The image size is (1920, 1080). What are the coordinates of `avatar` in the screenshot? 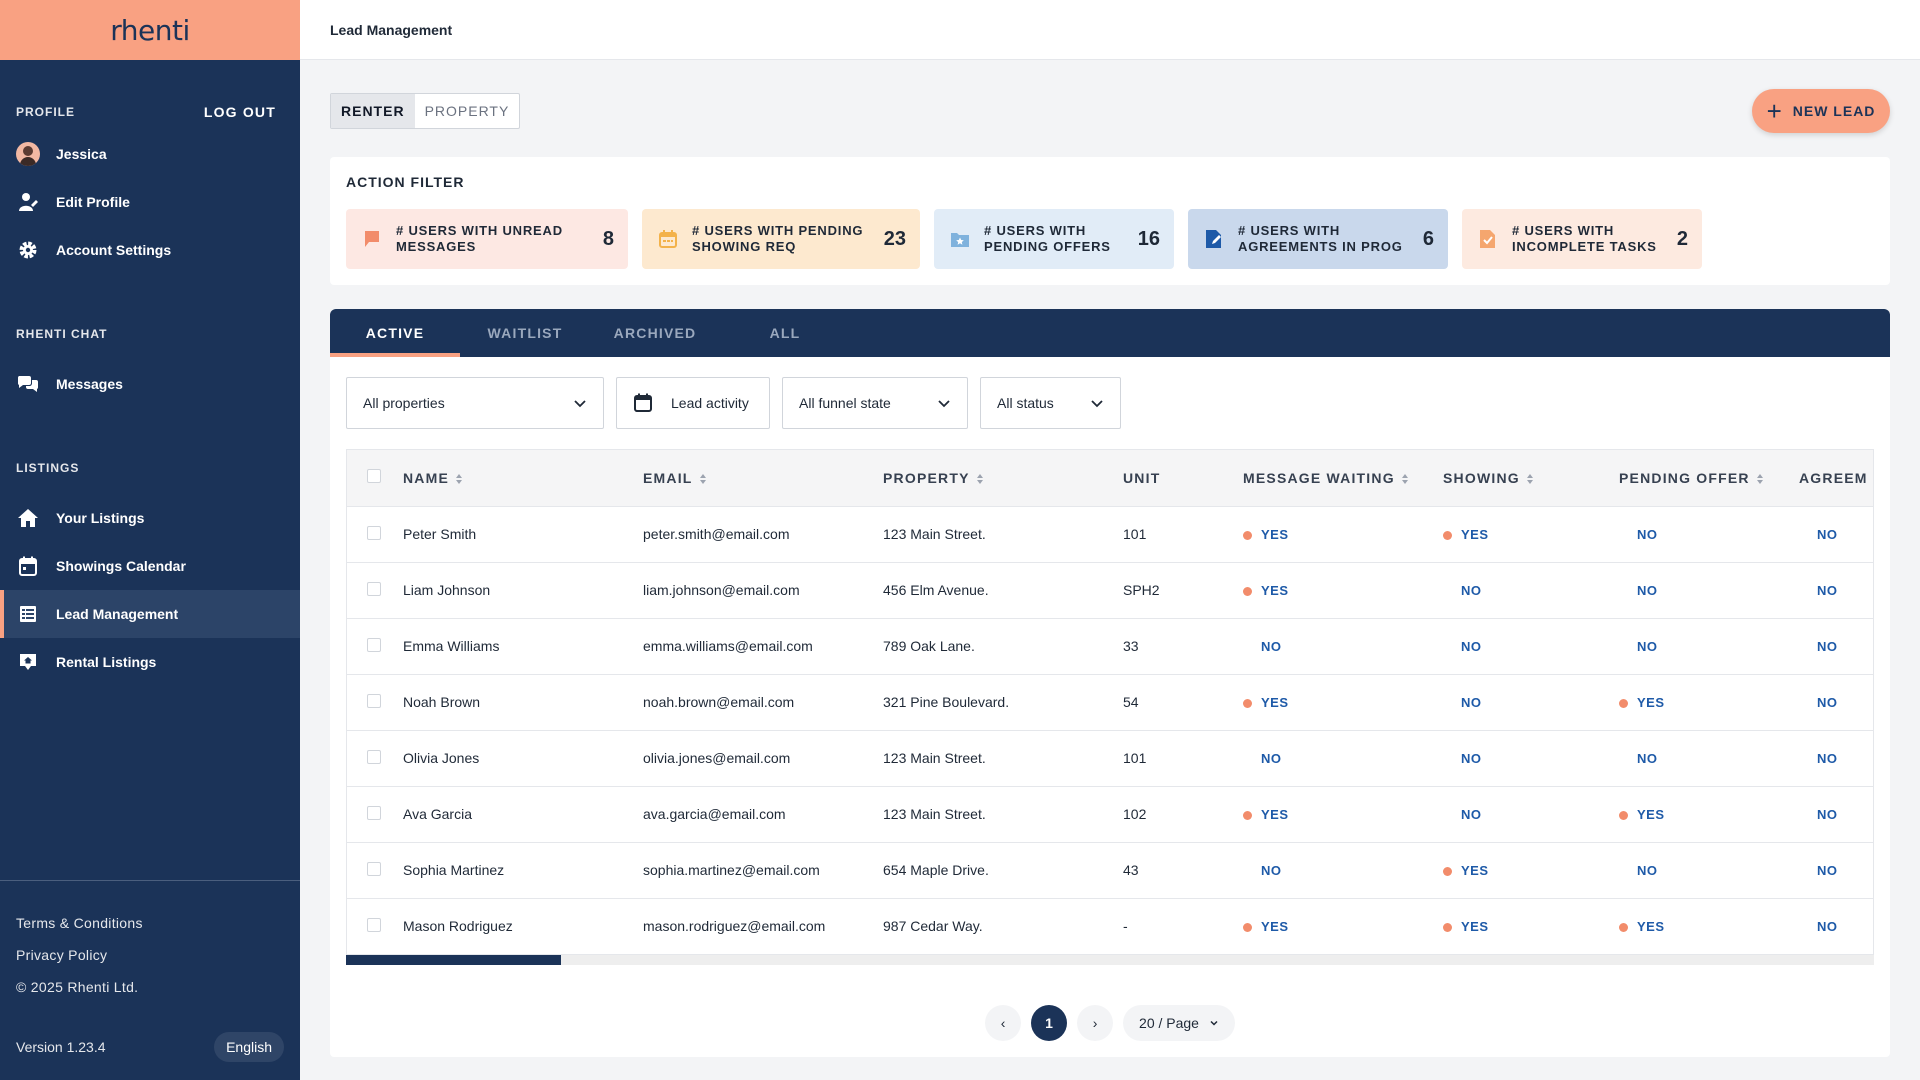 It's located at (28, 154).